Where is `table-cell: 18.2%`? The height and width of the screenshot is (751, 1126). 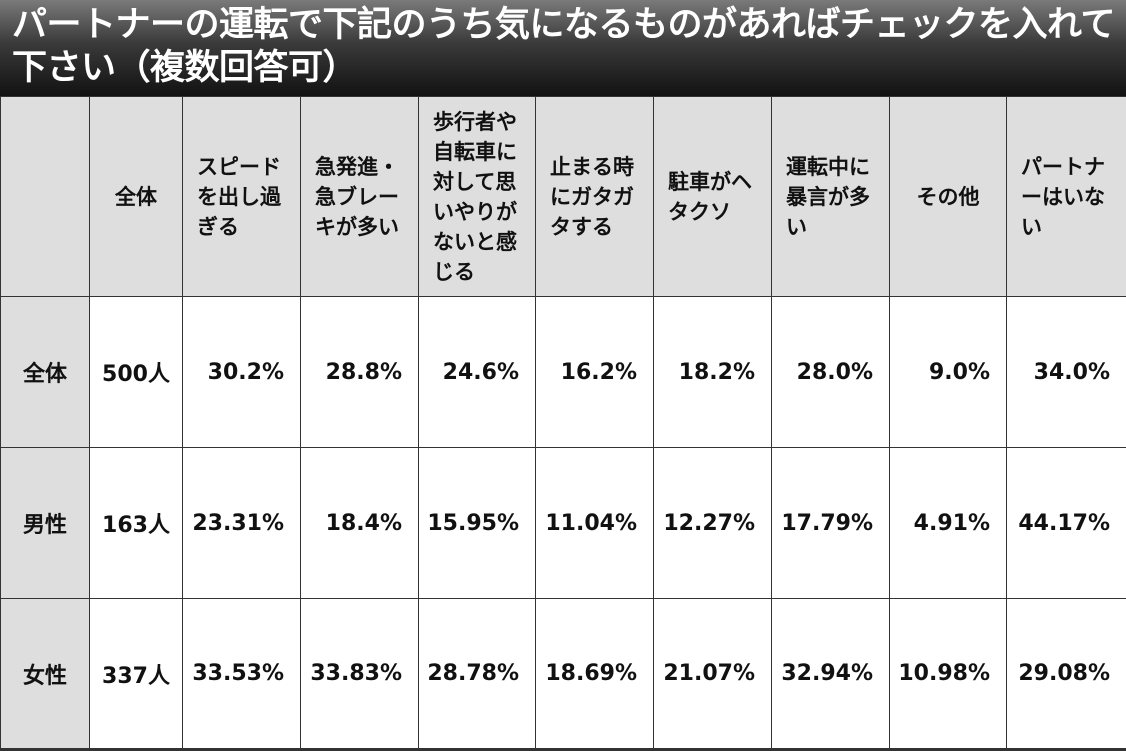 table-cell: 18.2% is located at coordinates (712, 372).